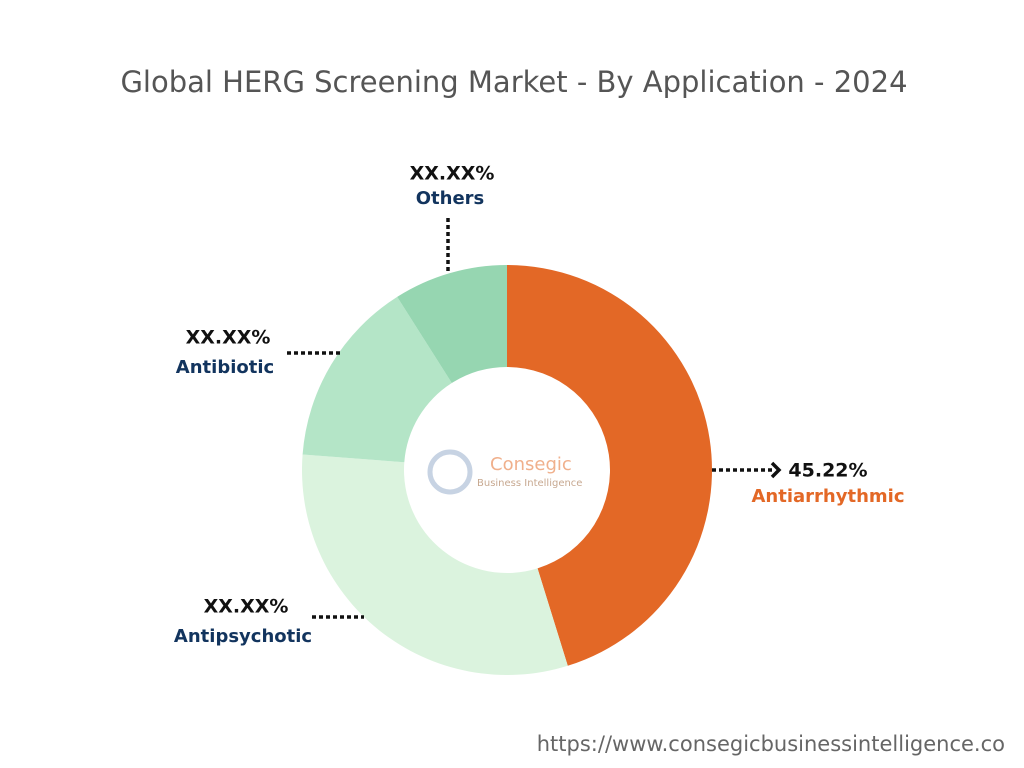 This screenshot has height=768, width=1024. What do you see at coordinates (243, 636) in the screenshot?
I see `category-label: Antipsychotic` at bounding box center [243, 636].